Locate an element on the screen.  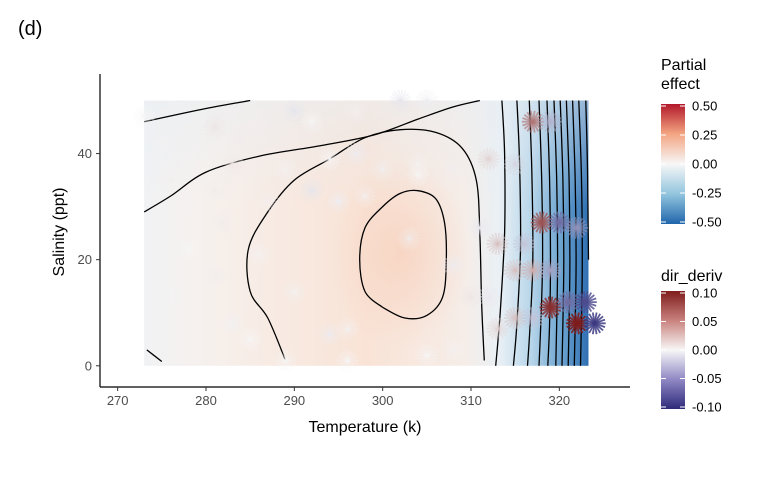
legend-dd-ticks-label-1: 0.05 is located at coordinates (704, 321).